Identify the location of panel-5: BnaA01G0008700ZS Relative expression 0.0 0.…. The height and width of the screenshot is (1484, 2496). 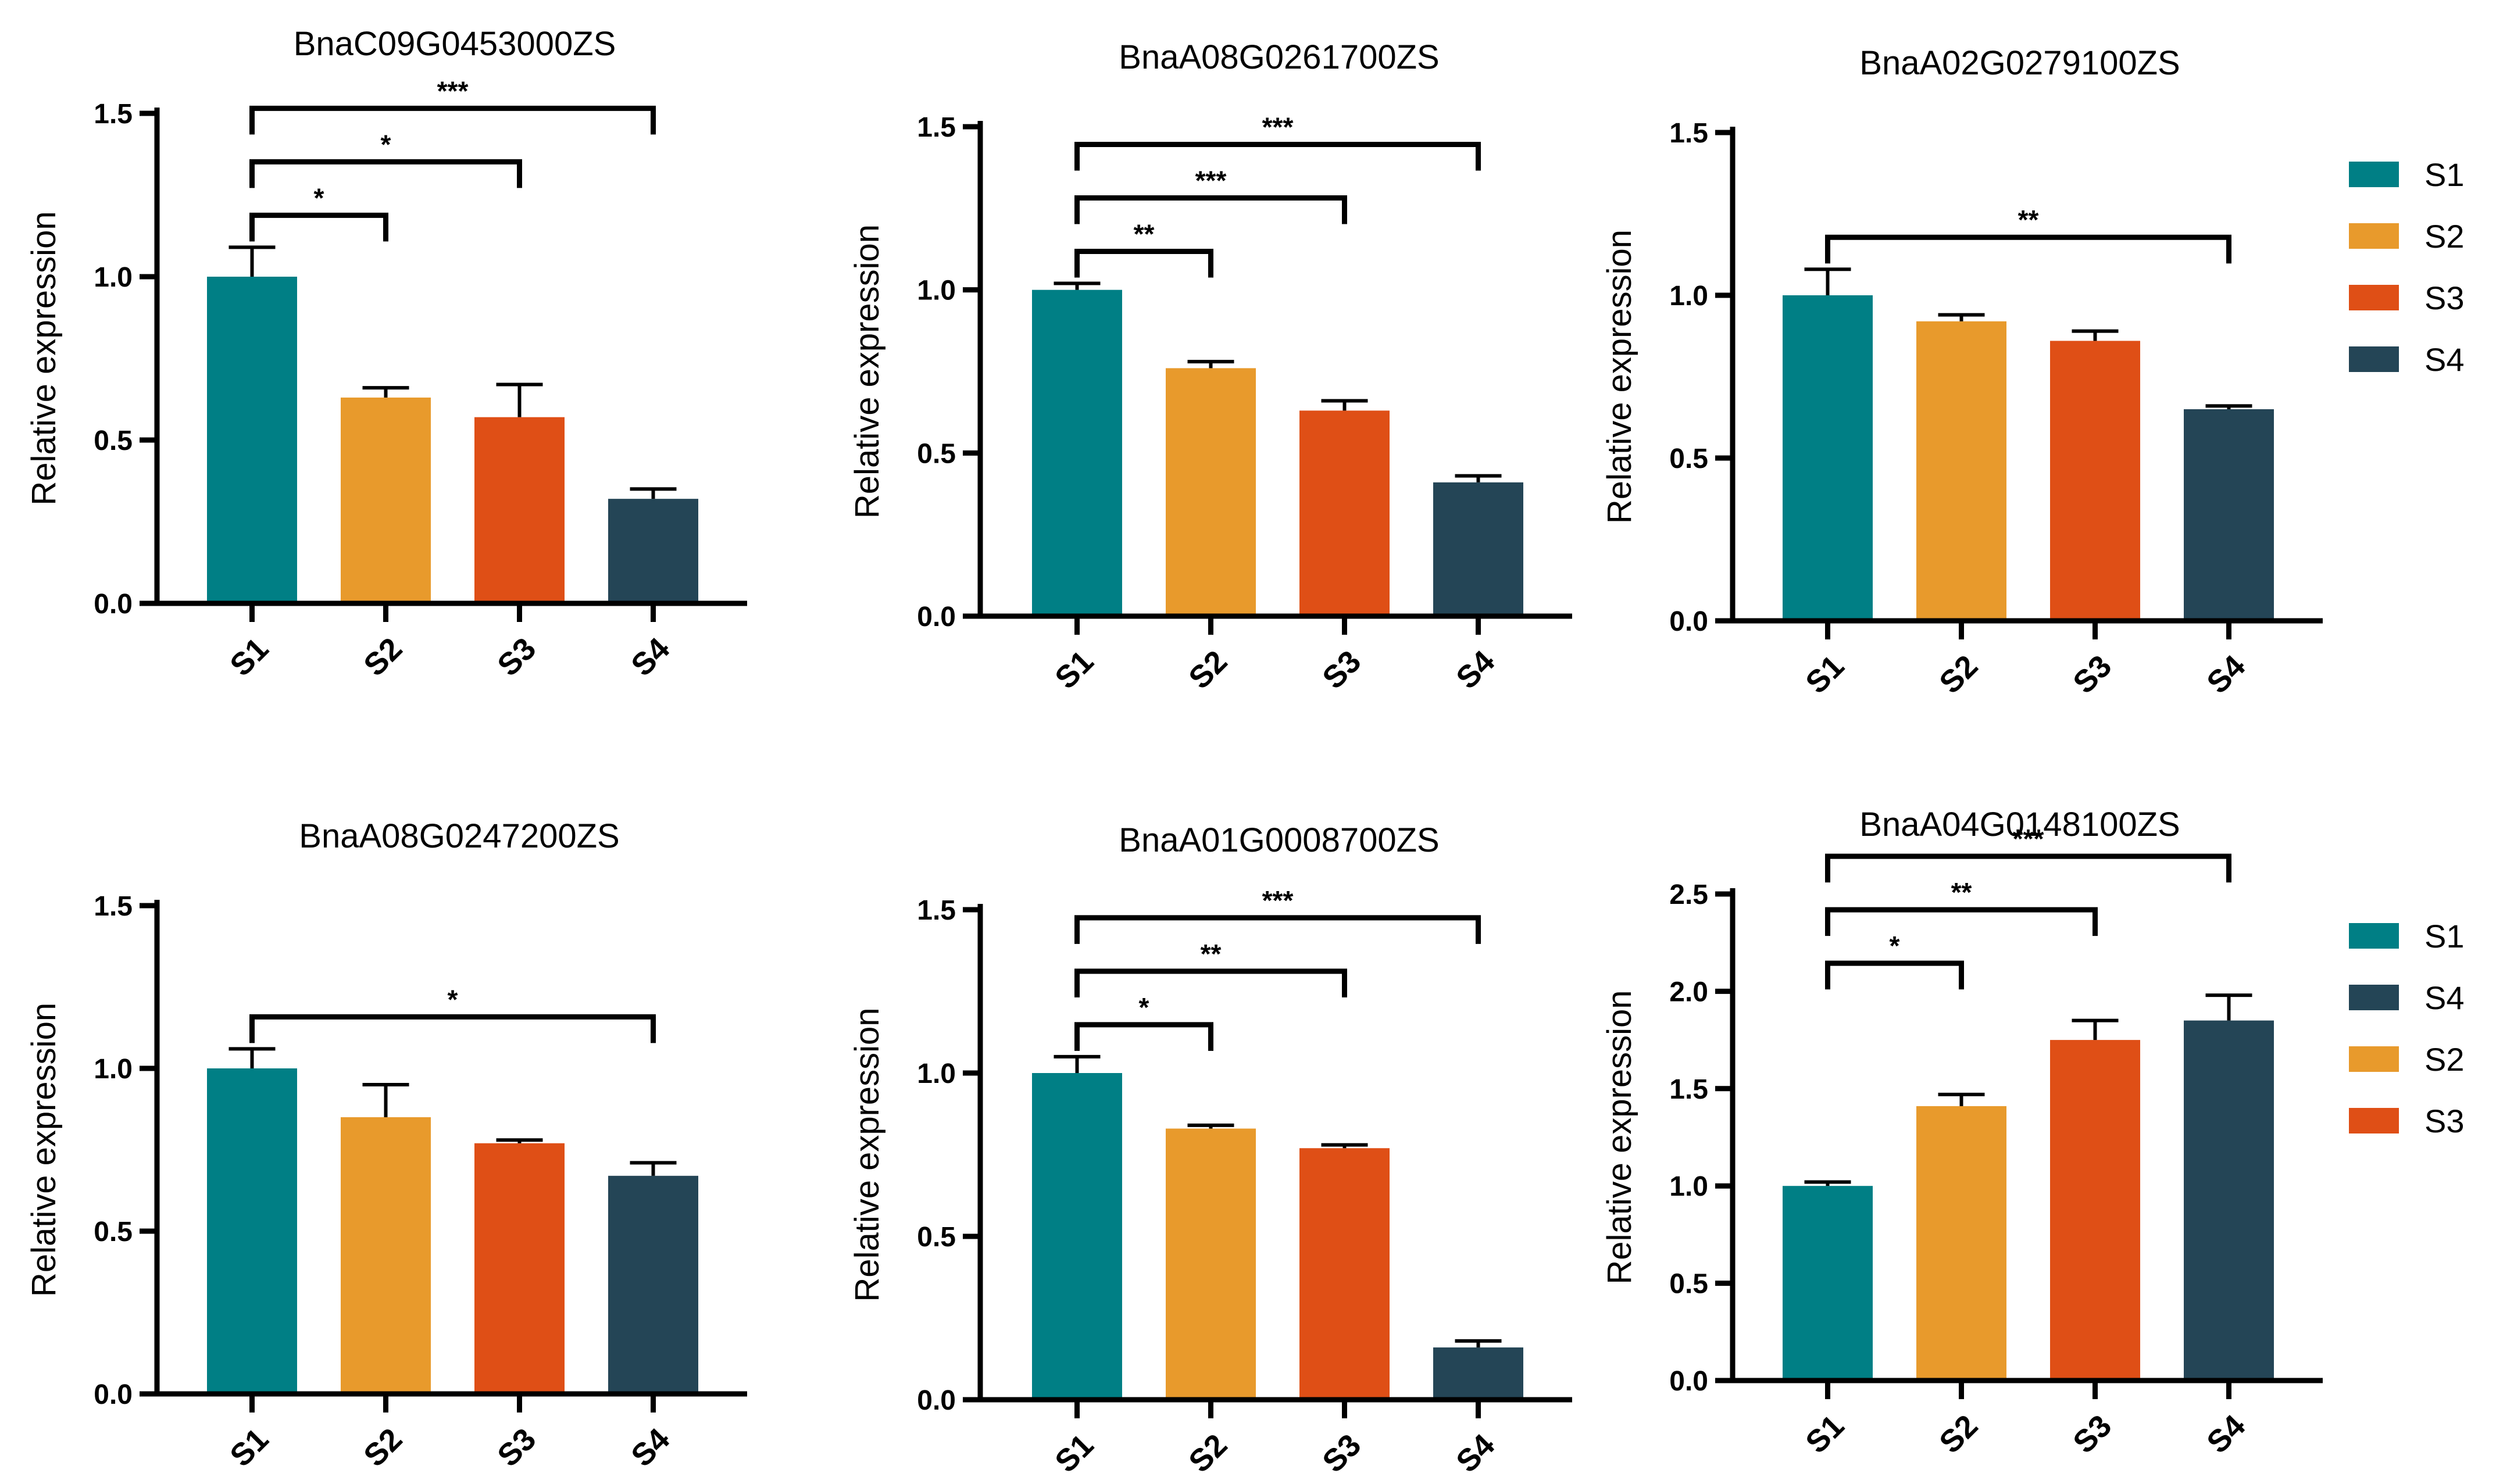
(1210, 1150).